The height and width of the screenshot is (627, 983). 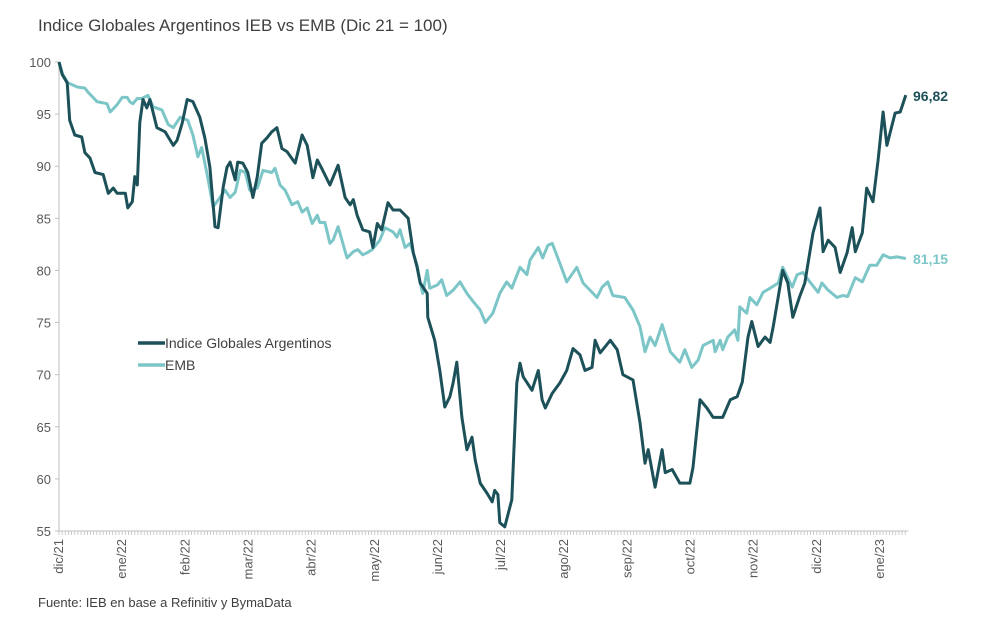 What do you see at coordinates (180, 365) in the screenshot?
I see `legend-label-emb: EMB` at bounding box center [180, 365].